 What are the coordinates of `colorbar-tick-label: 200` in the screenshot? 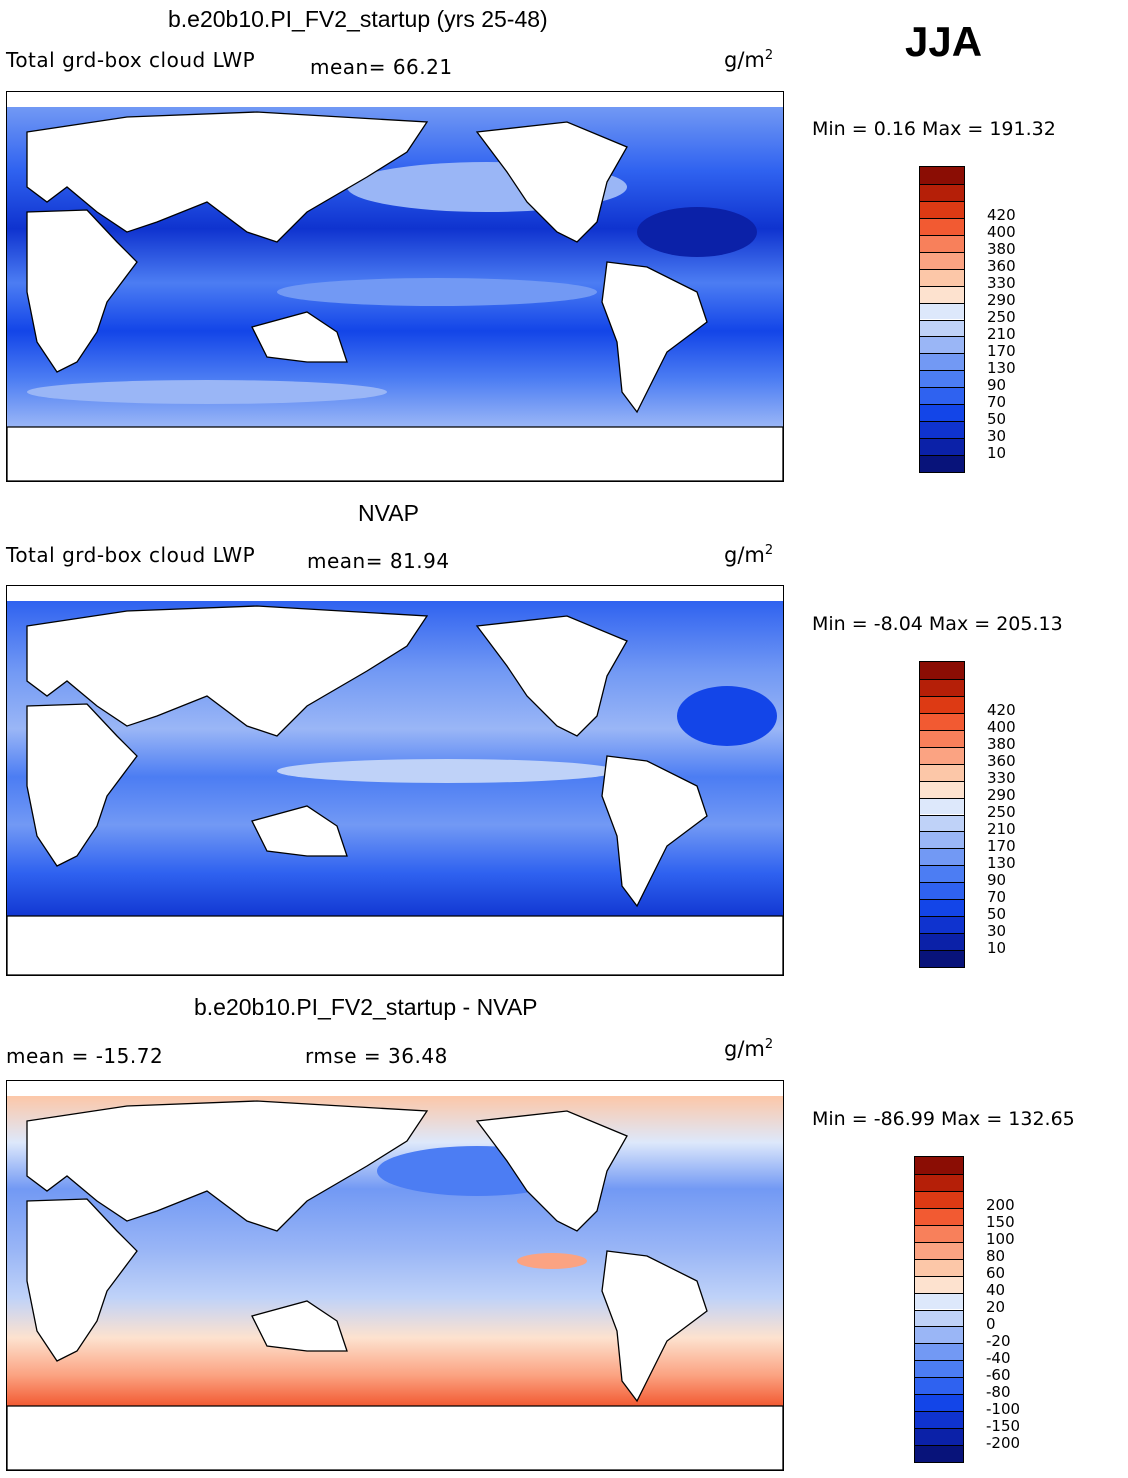 It's located at (1000, 1205).